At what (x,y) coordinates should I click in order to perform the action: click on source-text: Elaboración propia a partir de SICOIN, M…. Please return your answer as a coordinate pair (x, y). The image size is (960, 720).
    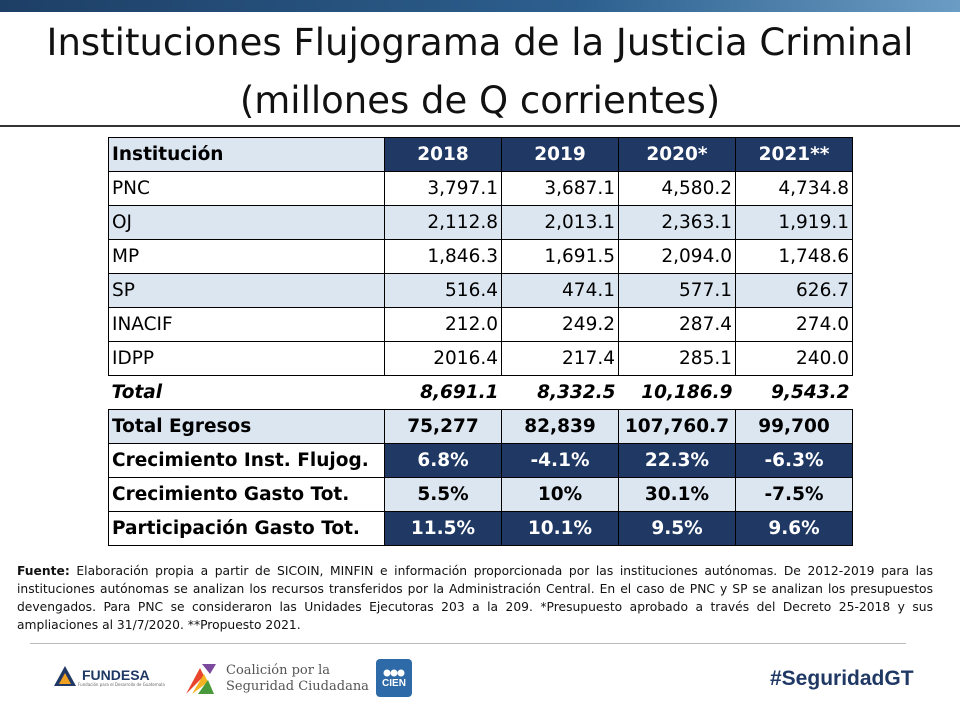
    Looking at the image, I should click on (475, 598).